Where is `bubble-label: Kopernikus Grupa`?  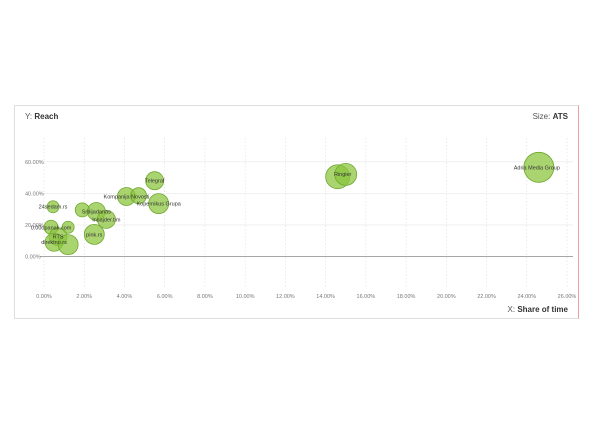 bubble-label: Kopernikus Grupa is located at coordinates (158, 205).